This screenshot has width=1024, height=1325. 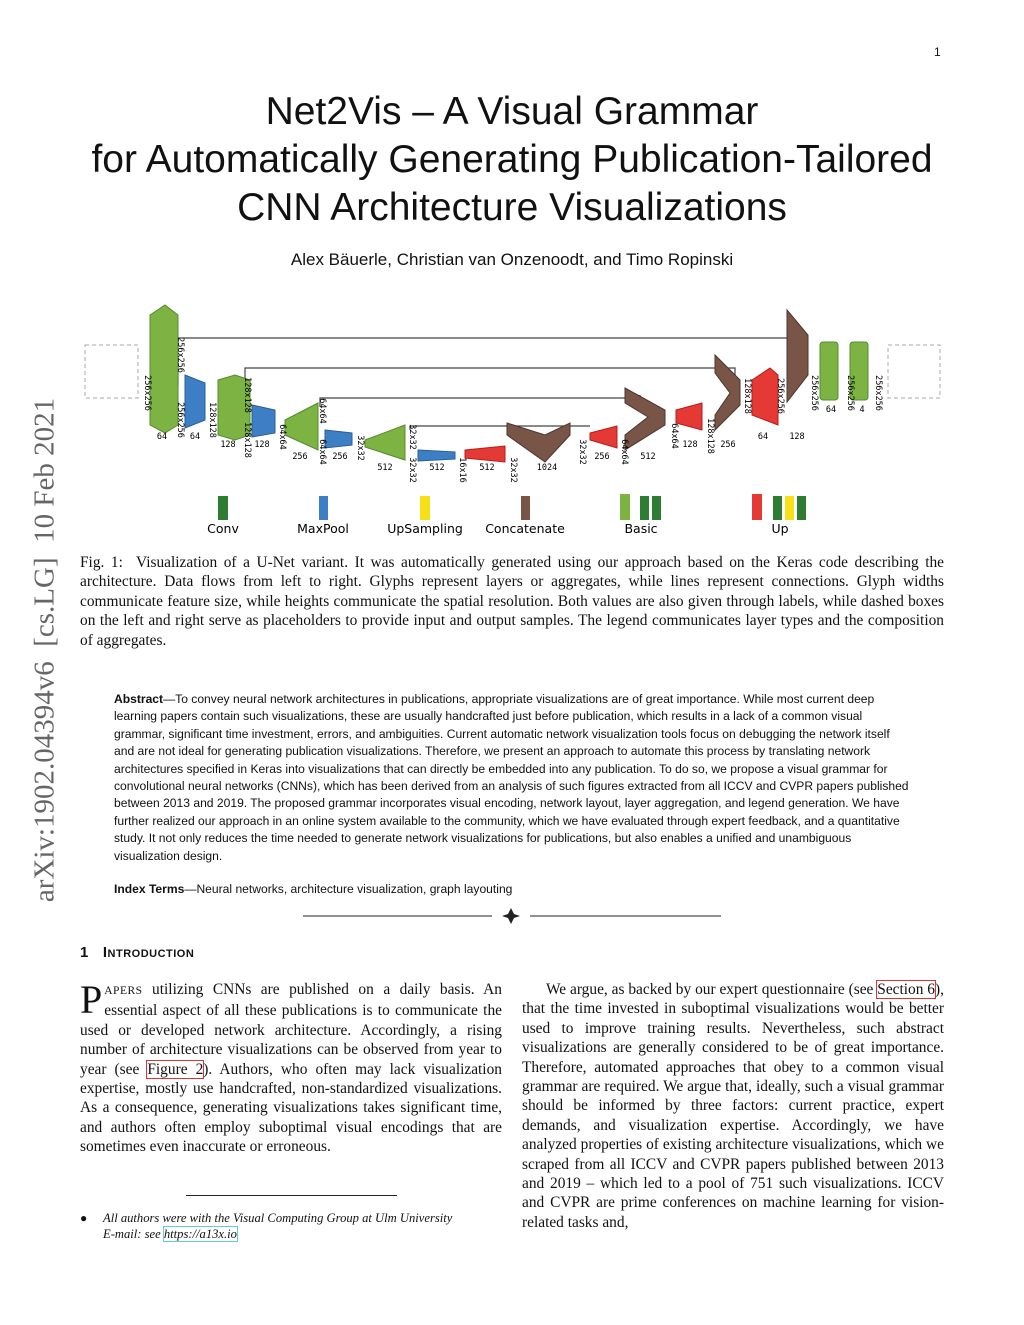 I want to click on output-placeholder, so click(x=914, y=371).